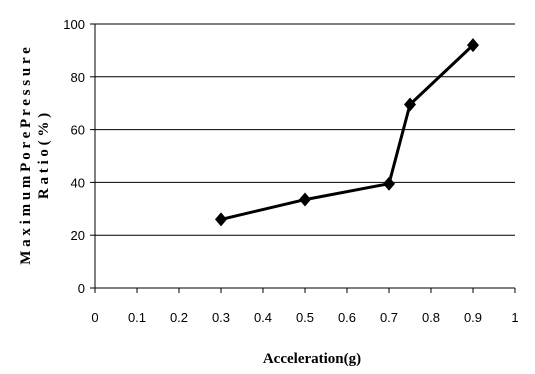 Image resolution: width=535 pixels, height=374 pixels. Describe the element at coordinates (78, 182) in the screenshot. I see `y-tick-label-2: 40` at that location.